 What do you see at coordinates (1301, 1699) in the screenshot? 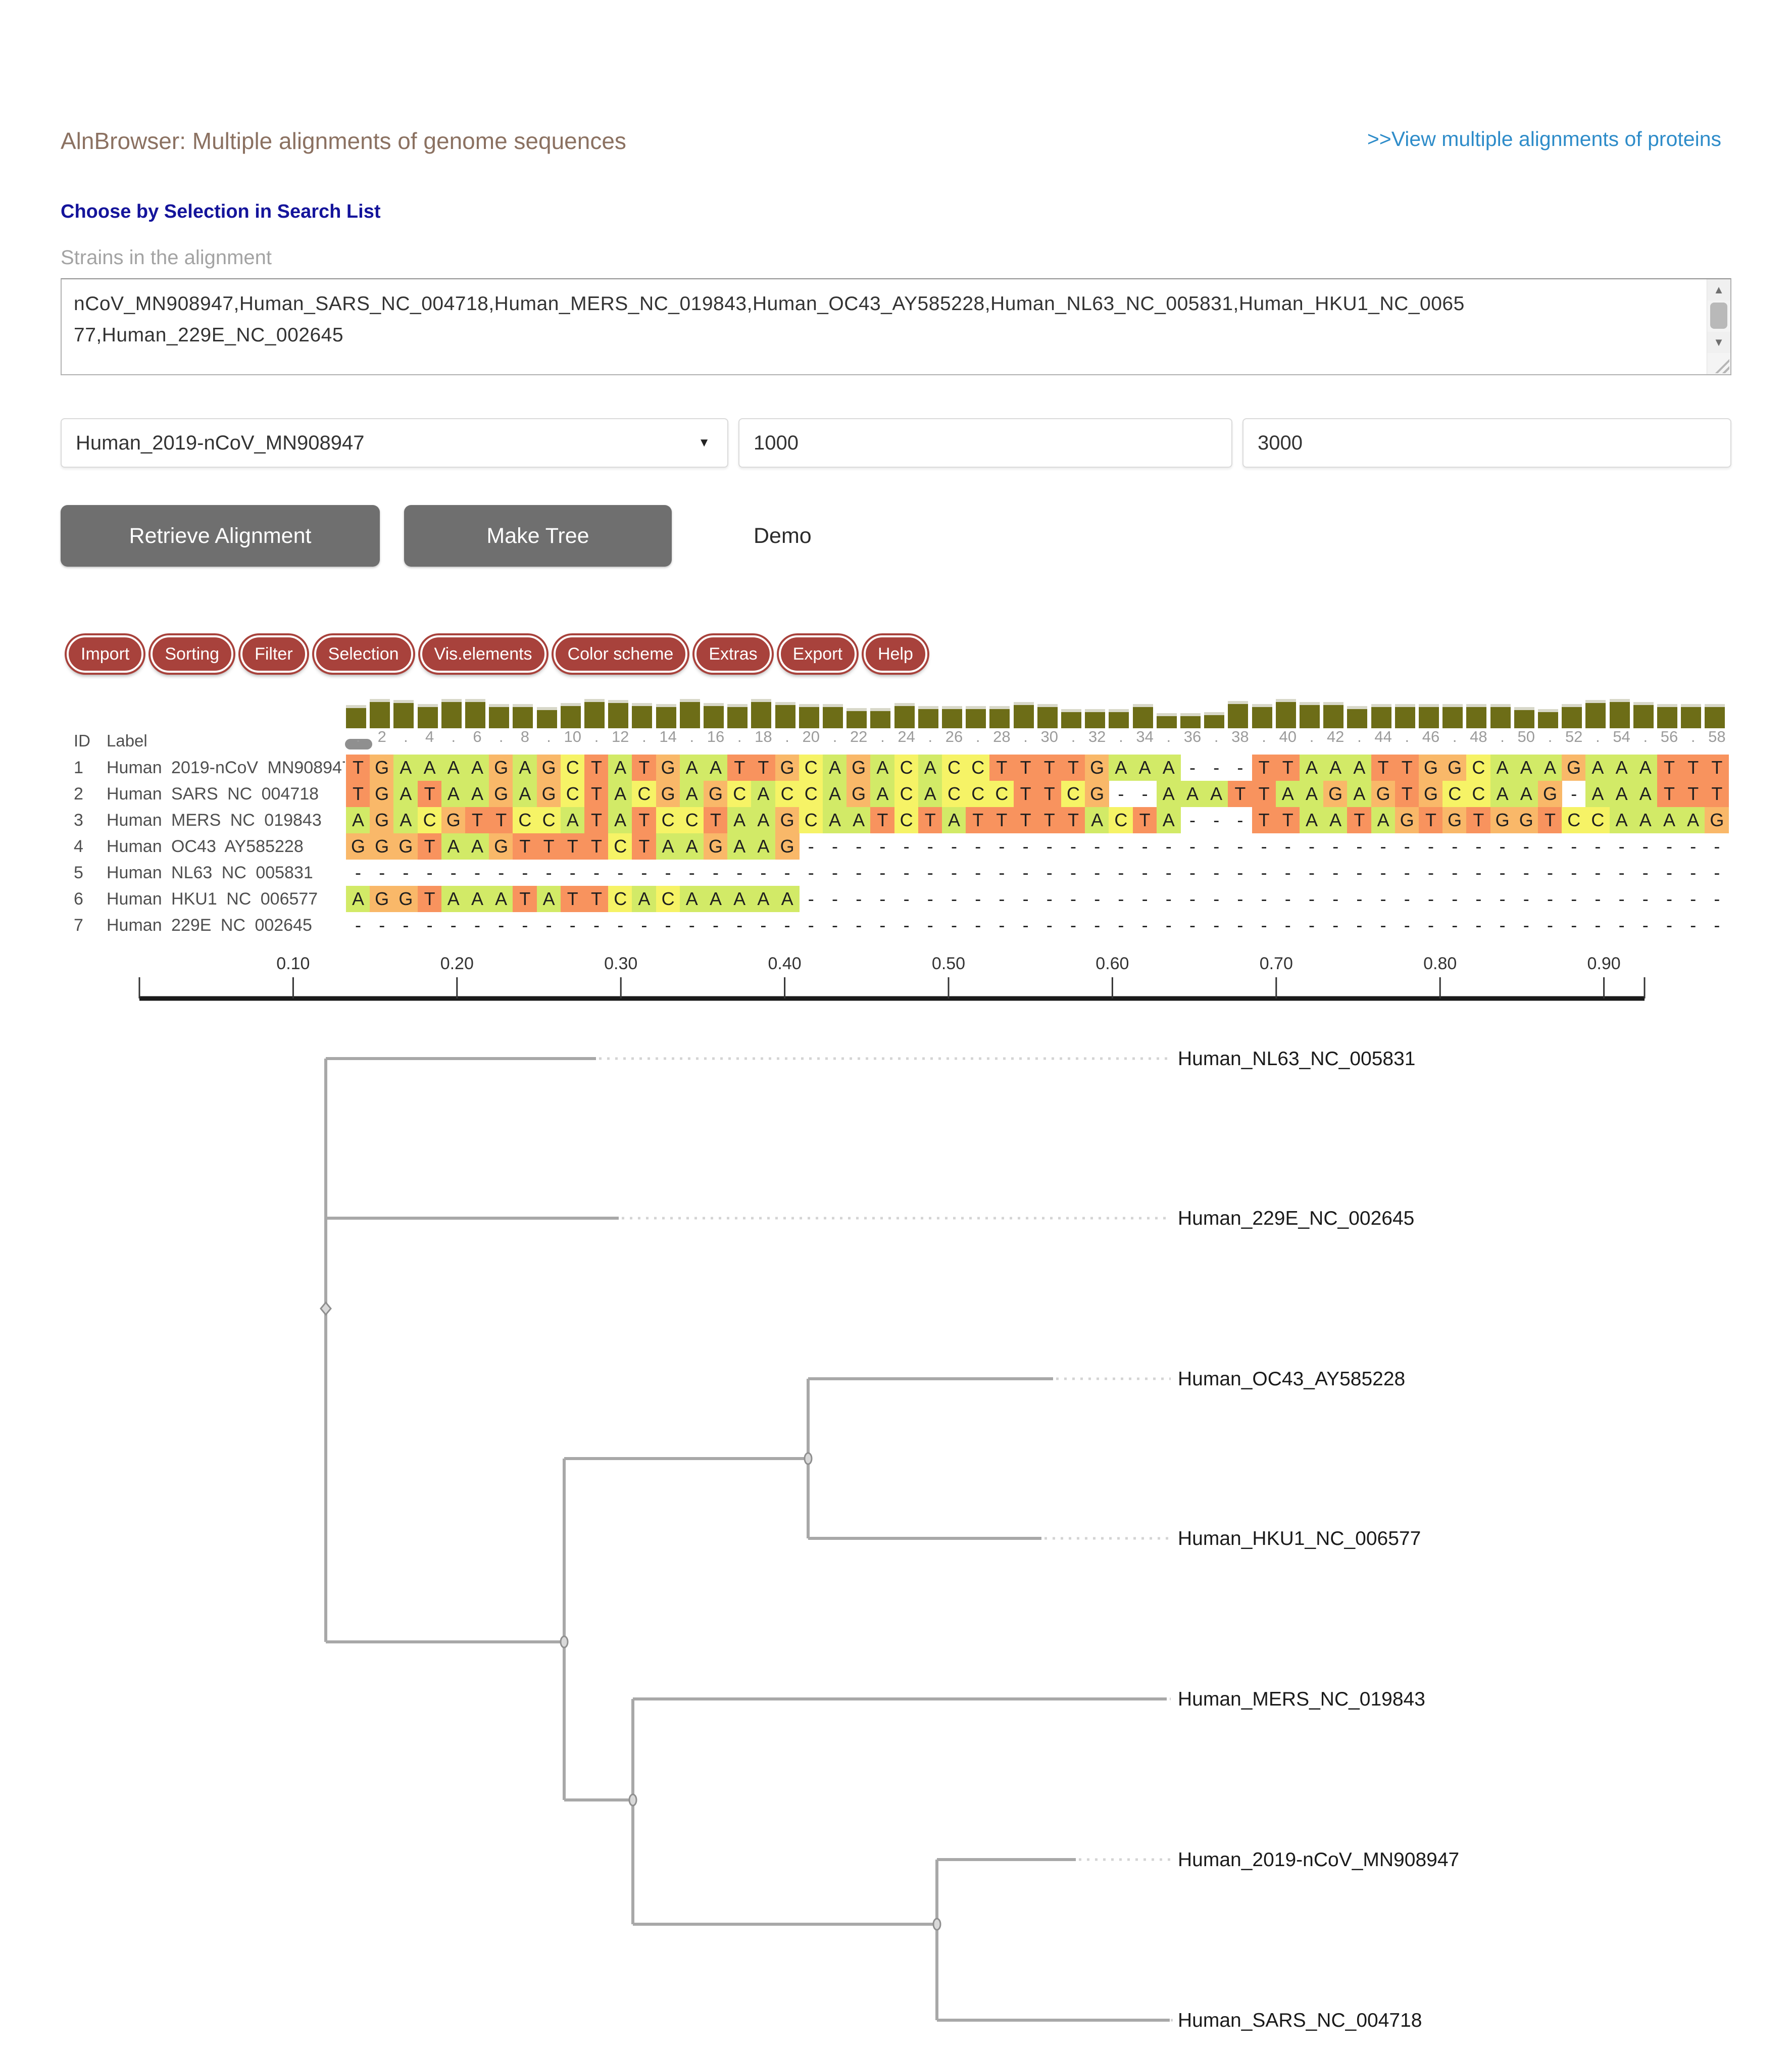
I see `tree-leaf-label: Human_MERS_NC_019843` at bounding box center [1301, 1699].